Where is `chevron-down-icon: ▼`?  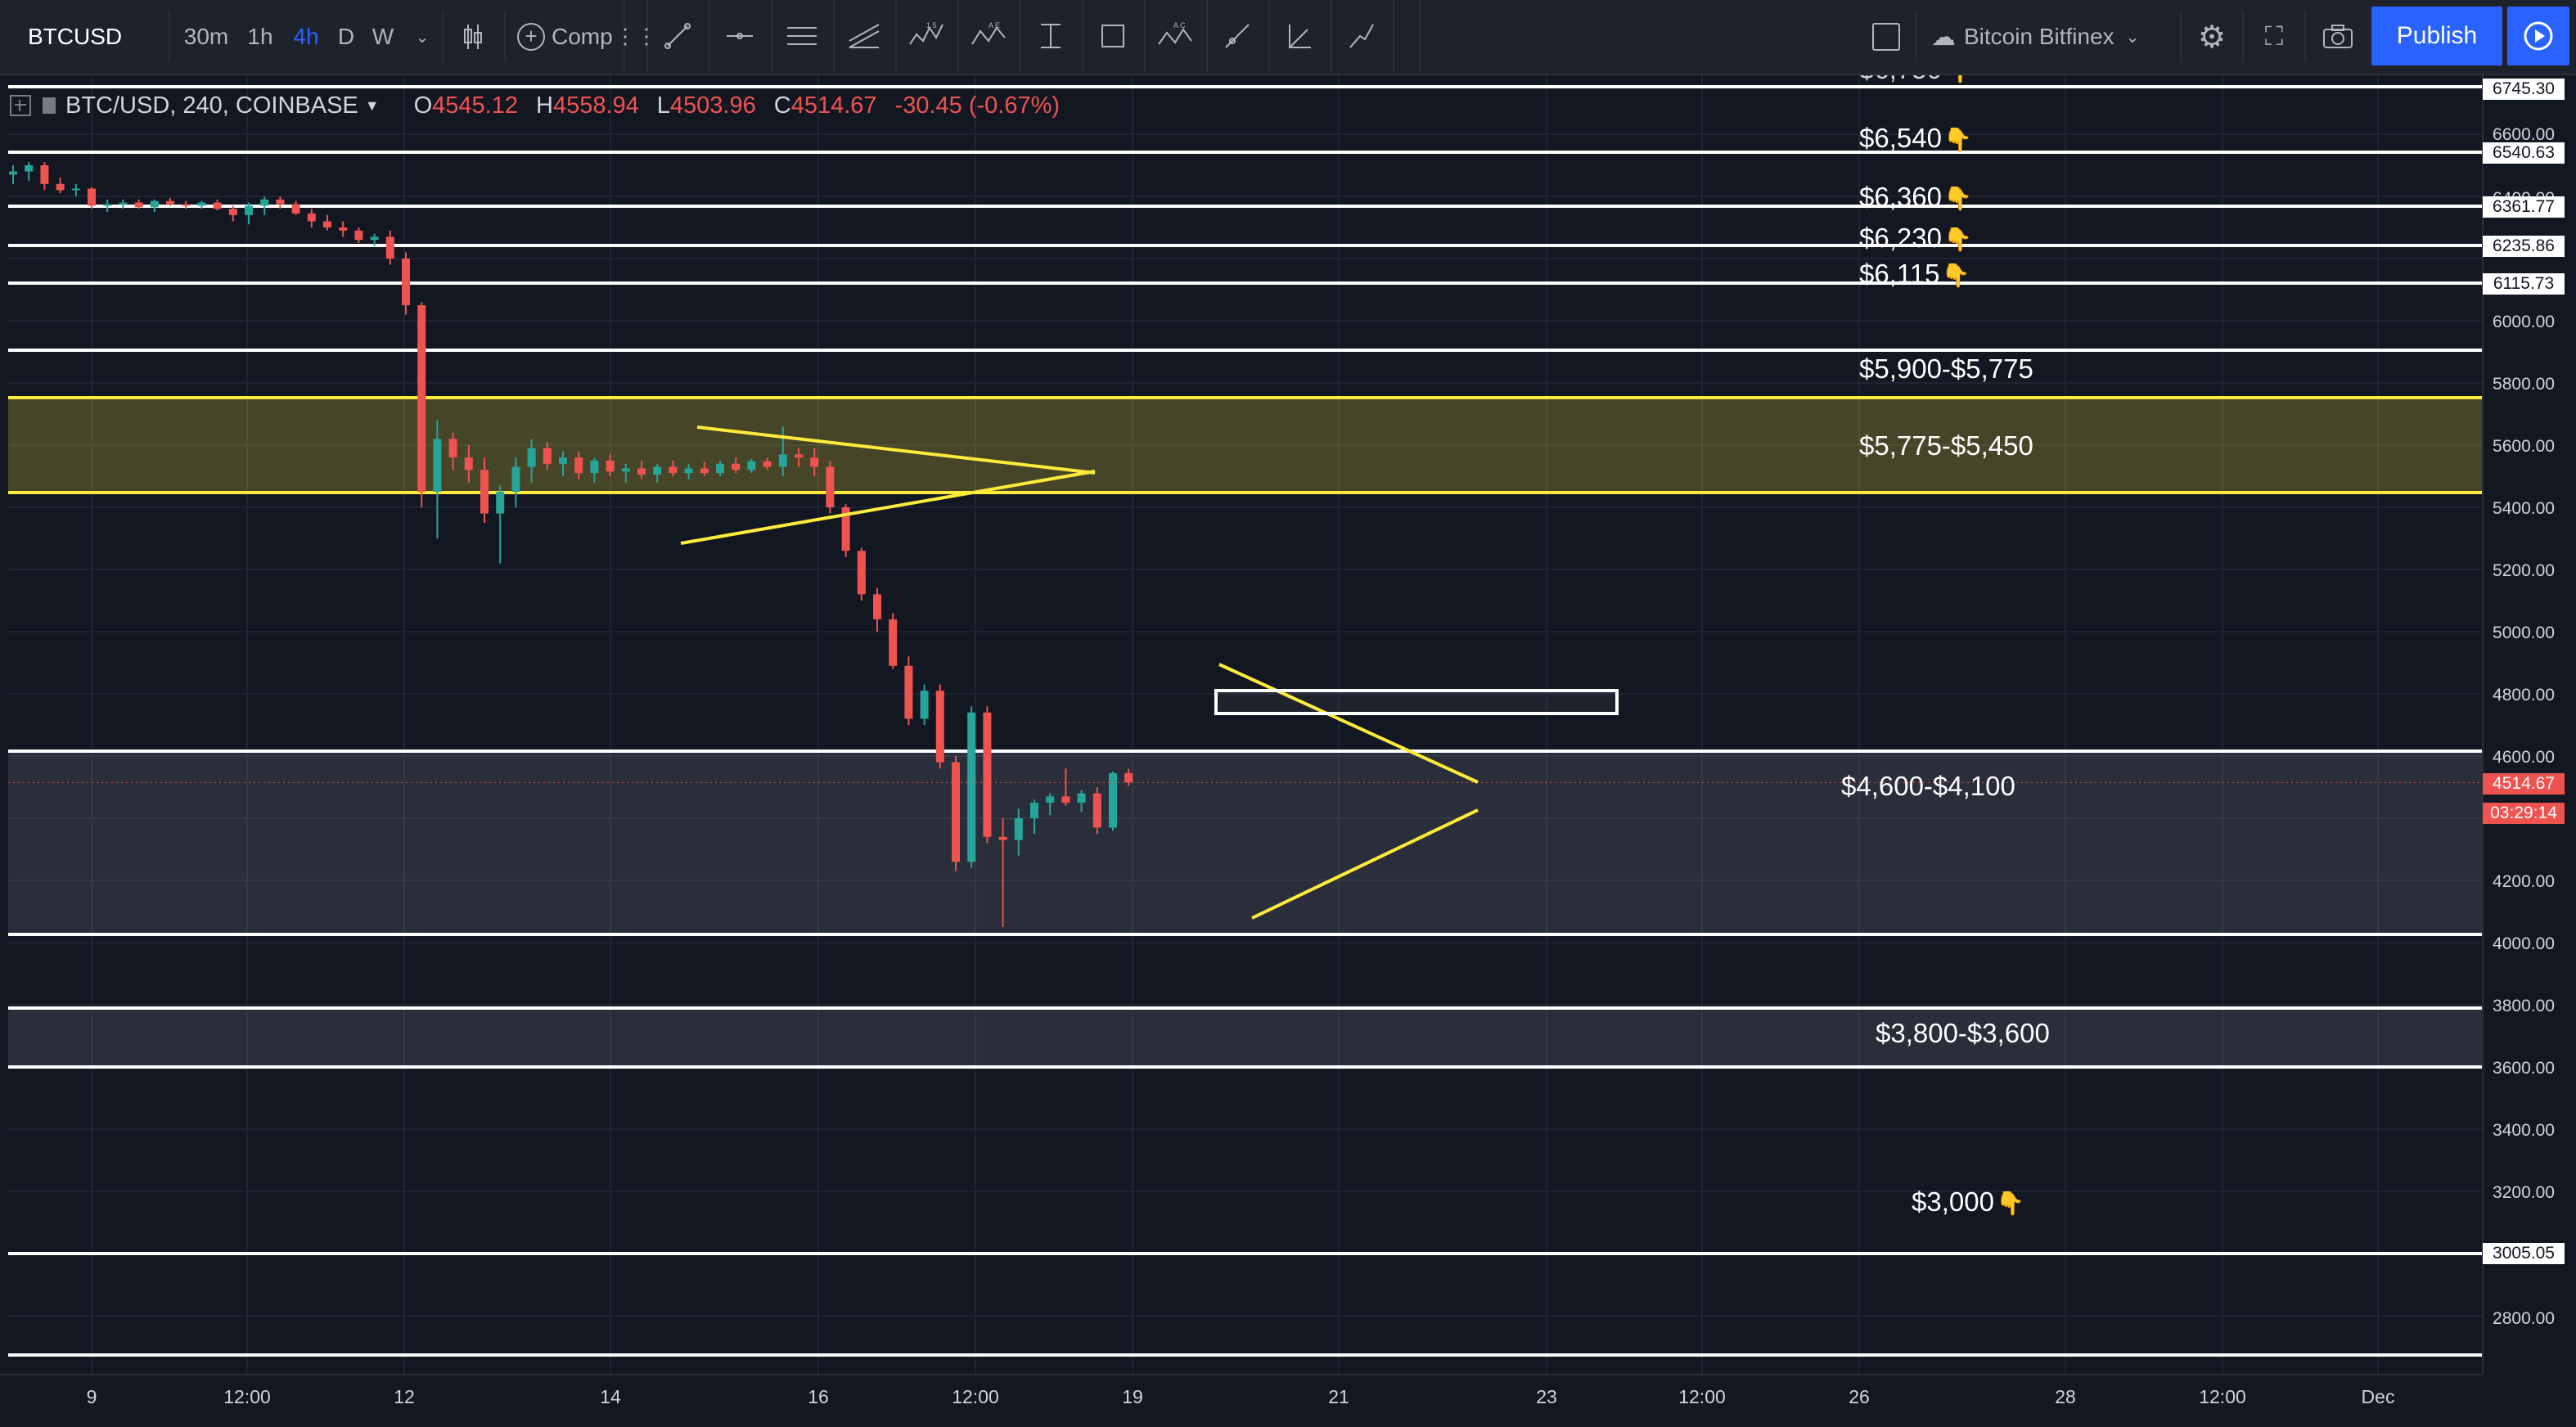
chevron-down-icon: ▼ is located at coordinates (372, 106).